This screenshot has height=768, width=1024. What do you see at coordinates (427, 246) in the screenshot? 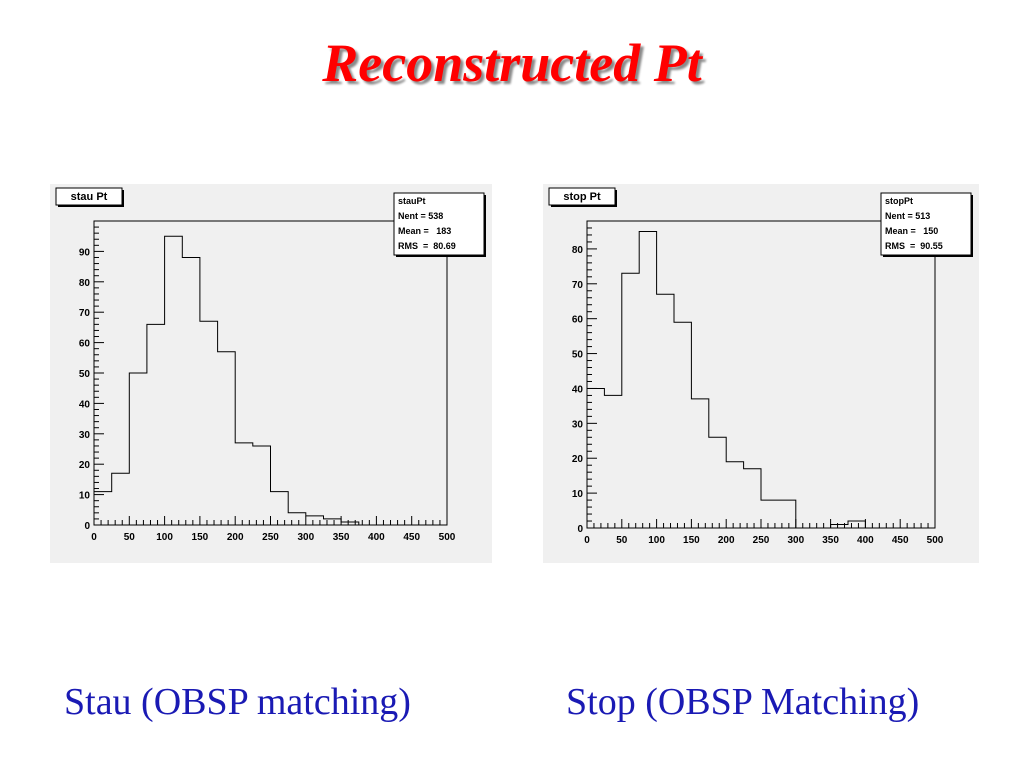
I see `stats-line: RMS = 80.69` at bounding box center [427, 246].